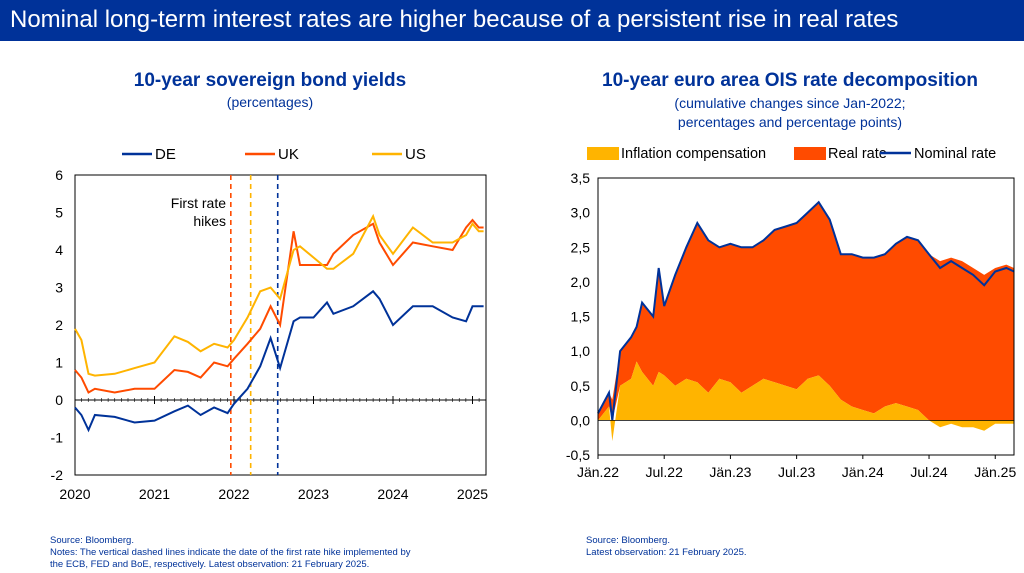 Image resolution: width=1024 pixels, height=573 pixels. Describe the element at coordinates (59, 363) in the screenshot. I see `left-y-tick-label: 1` at that location.